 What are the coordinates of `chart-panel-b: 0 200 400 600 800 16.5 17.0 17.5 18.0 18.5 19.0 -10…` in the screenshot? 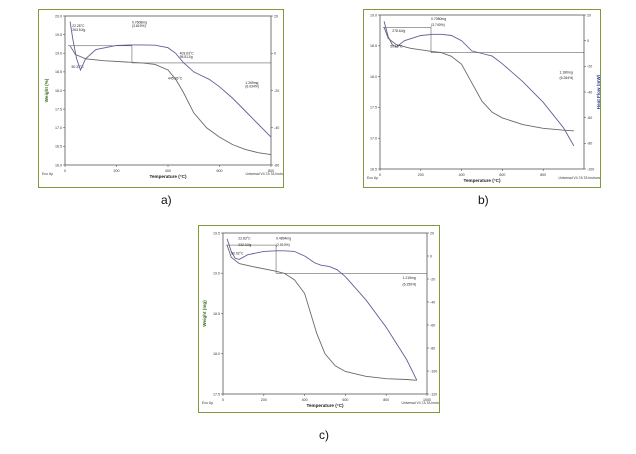 It's located at (482, 98).